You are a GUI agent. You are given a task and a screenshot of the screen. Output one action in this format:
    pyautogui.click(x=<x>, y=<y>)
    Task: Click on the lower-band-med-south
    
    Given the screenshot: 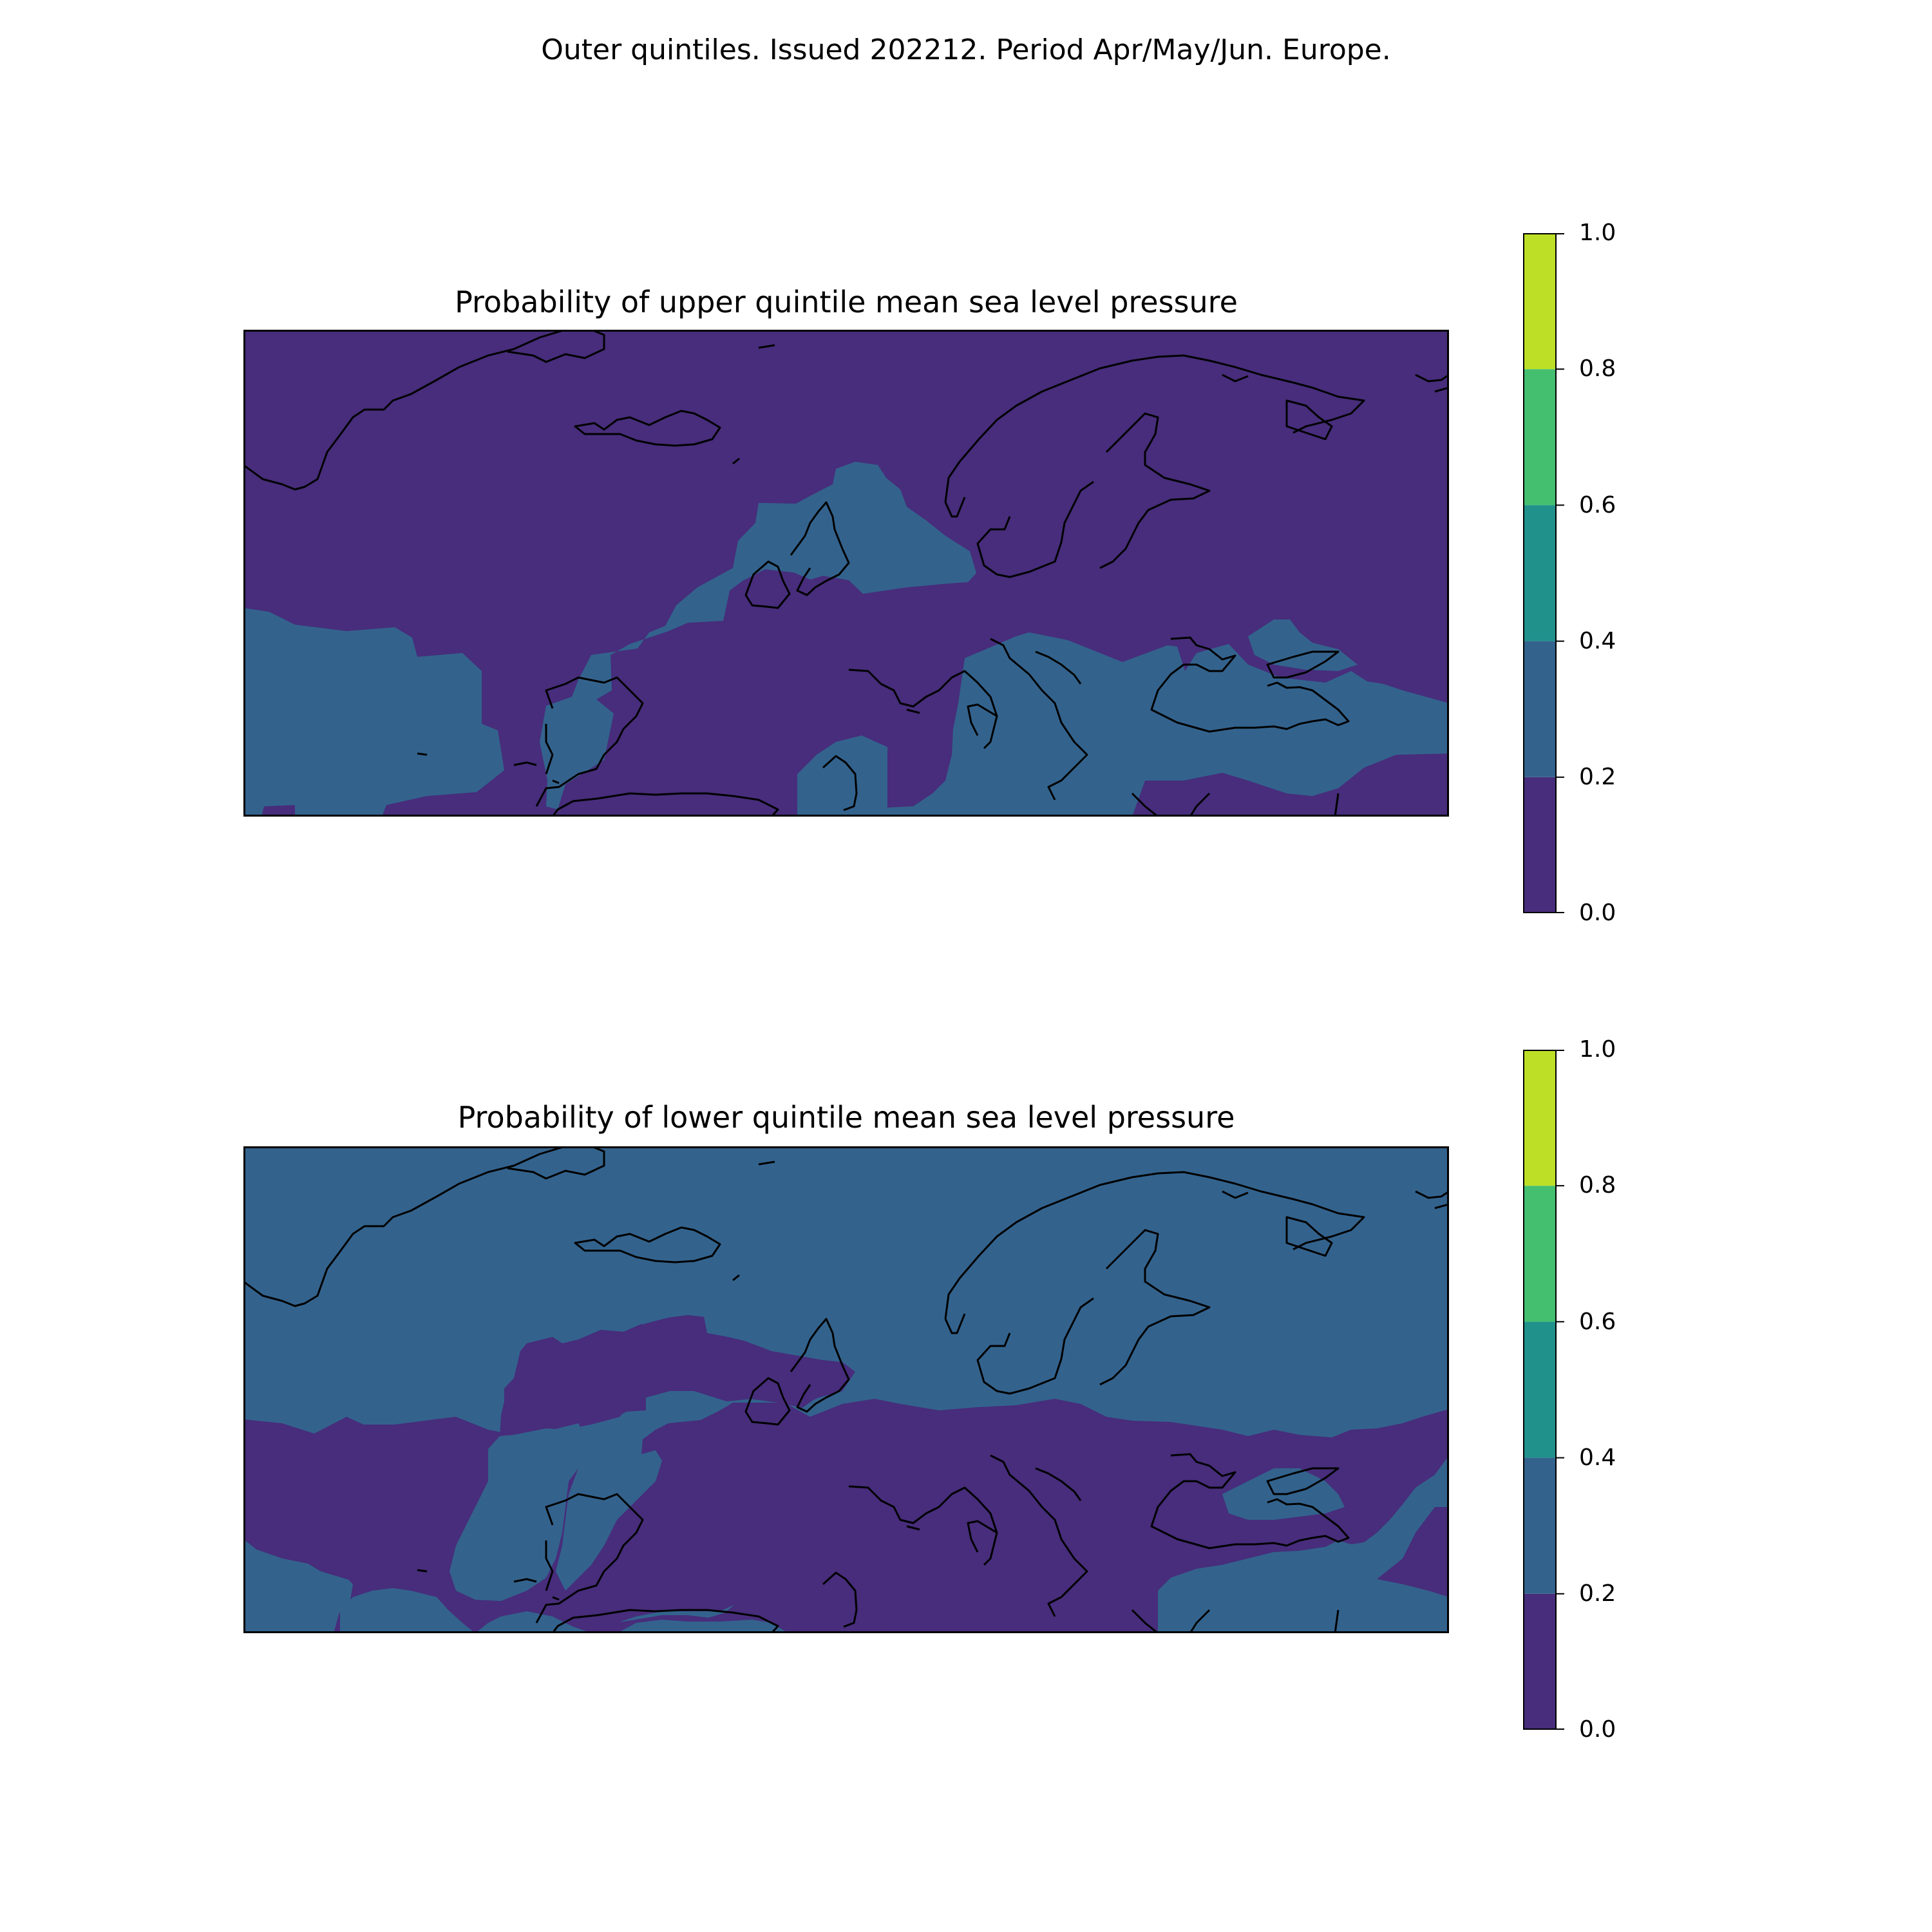 What is the action you would take?
    pyautogui.click(x=702, y=1626)
    